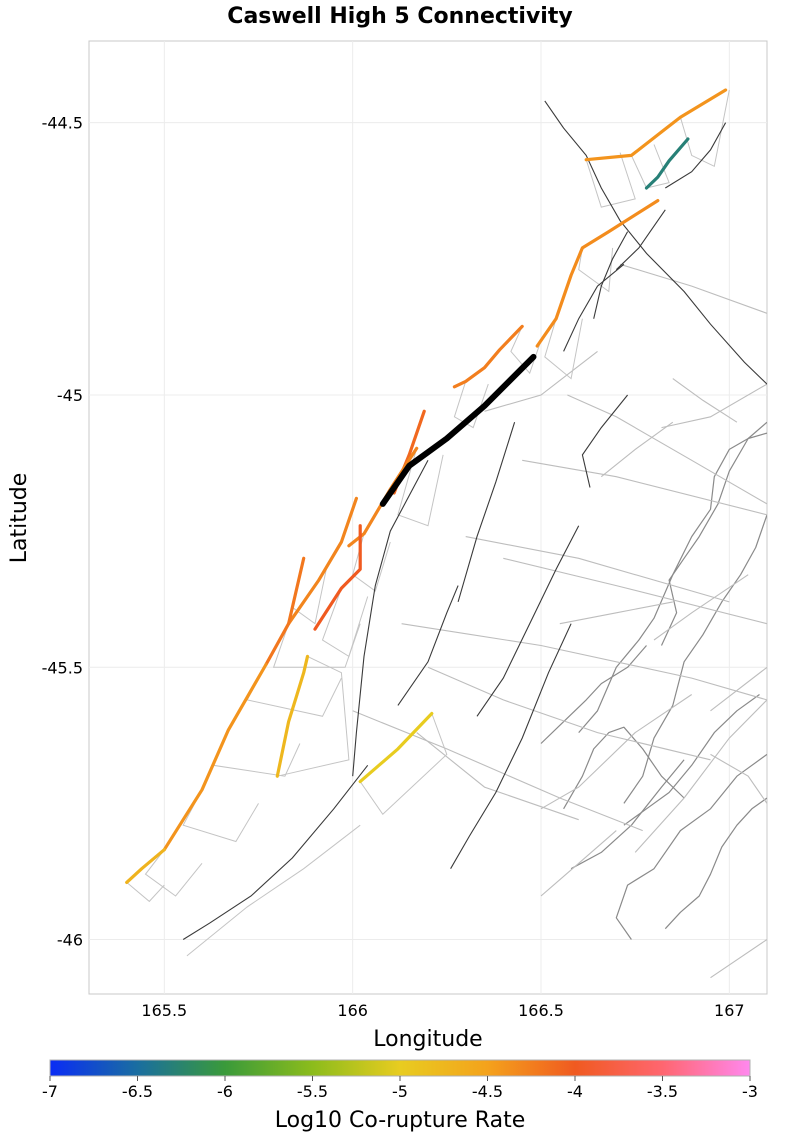  Describe the element at coordinates (50, 1091) in the screenshot. I see `colorbar-tick-label: -7` at that location.